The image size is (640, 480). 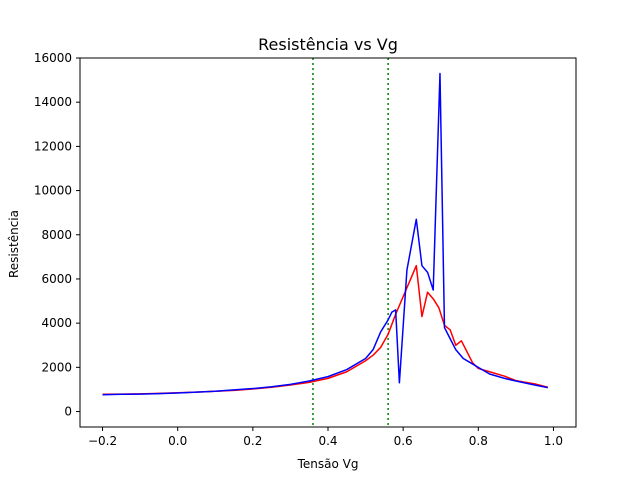 I want to click on y-tick-label: 10000, so click(x=53, y=191).